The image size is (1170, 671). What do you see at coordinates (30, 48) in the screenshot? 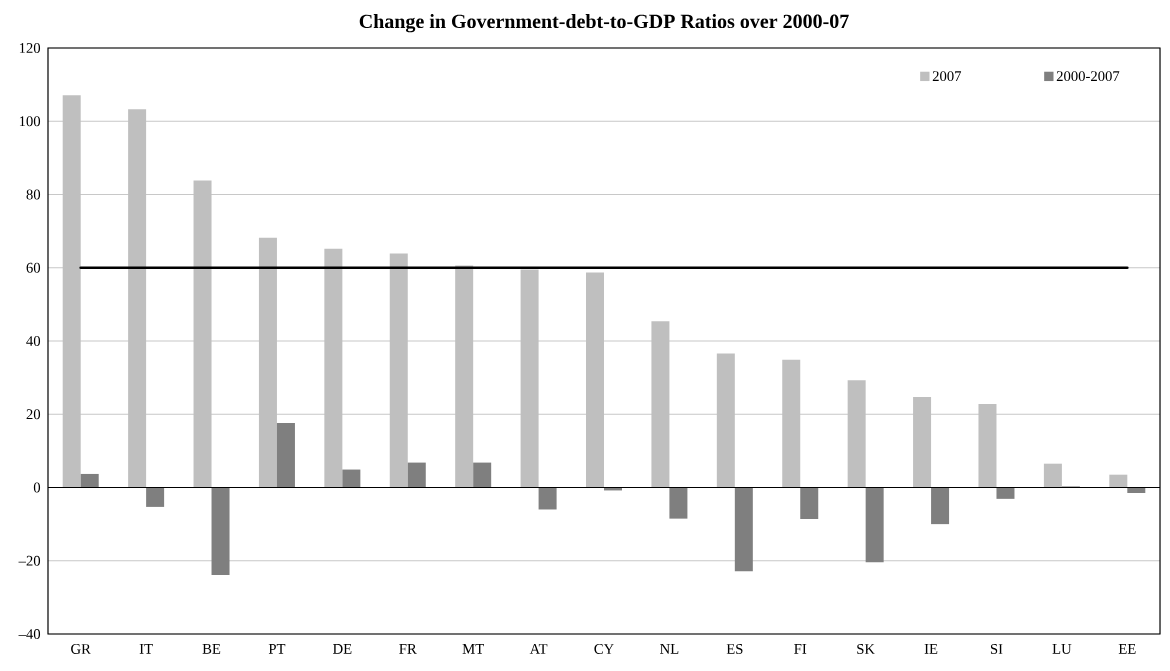
I see `y-tick-label: 120` at bounding box center [30, 48].